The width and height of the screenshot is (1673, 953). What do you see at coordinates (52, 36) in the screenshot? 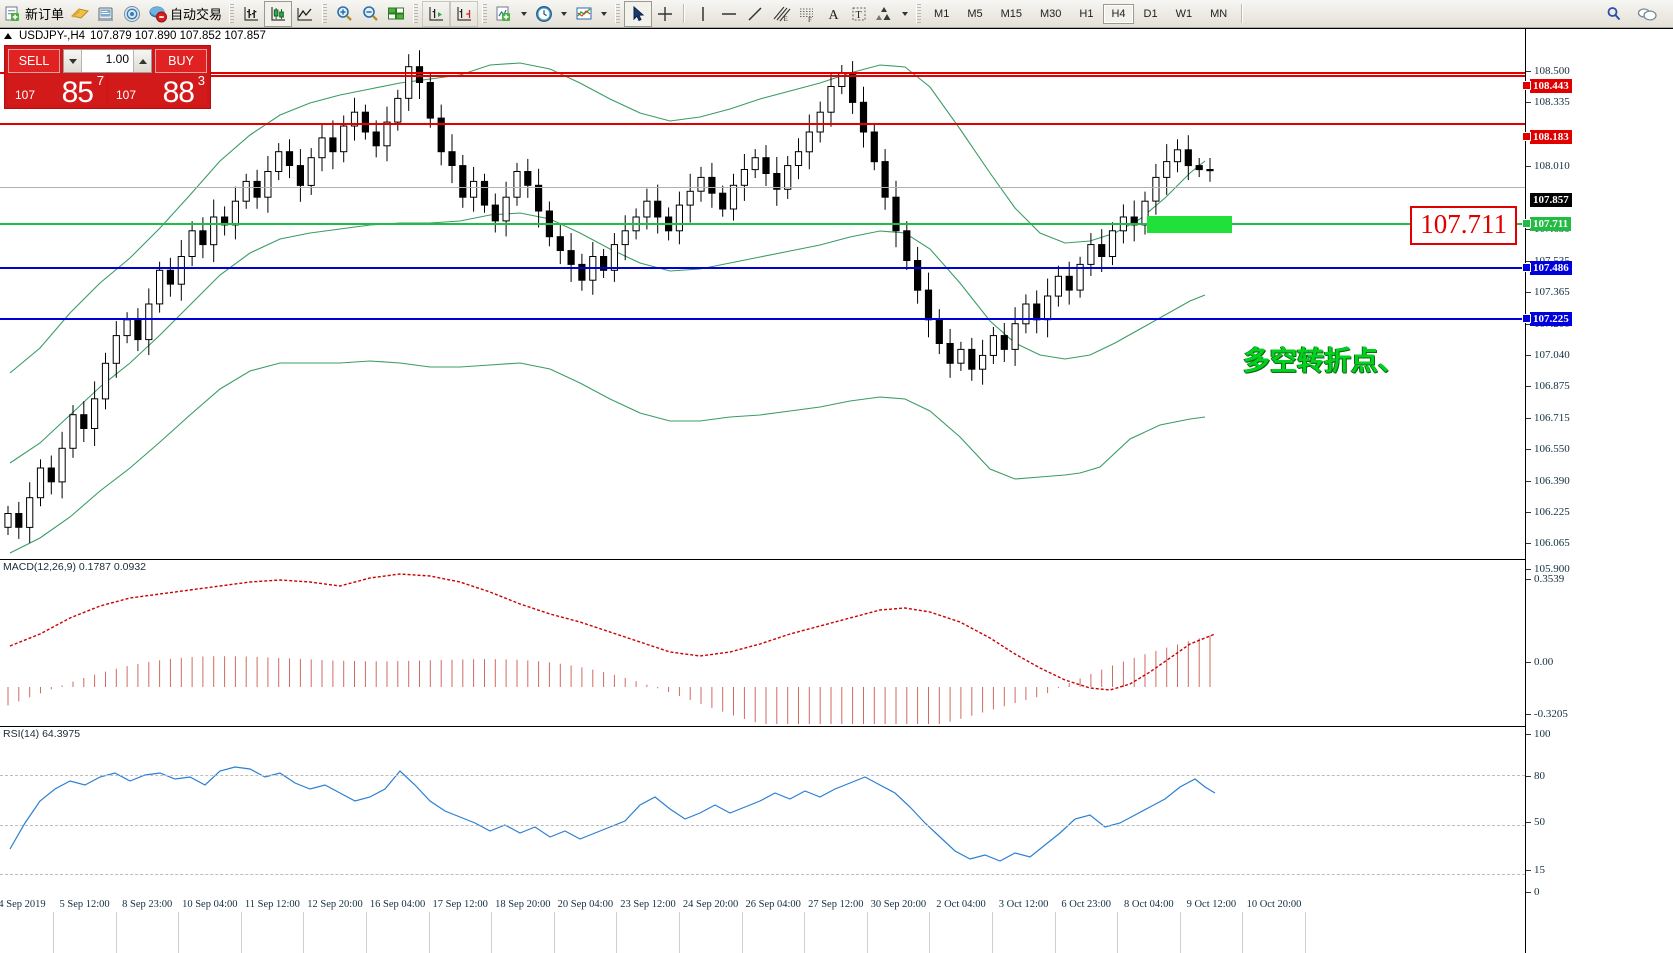
I see `chart-symbol: USDJPY-,H4` at bounding box center [52, 36].